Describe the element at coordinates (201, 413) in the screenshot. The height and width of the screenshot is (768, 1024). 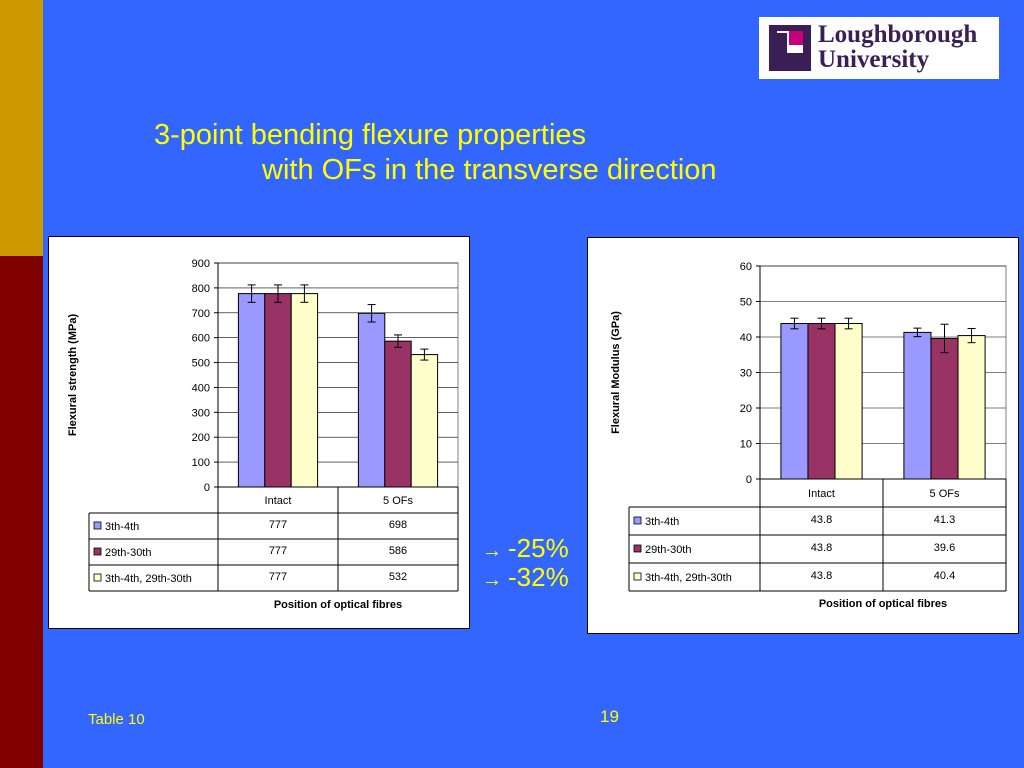
I see `y-tick-label: 300` at that location.